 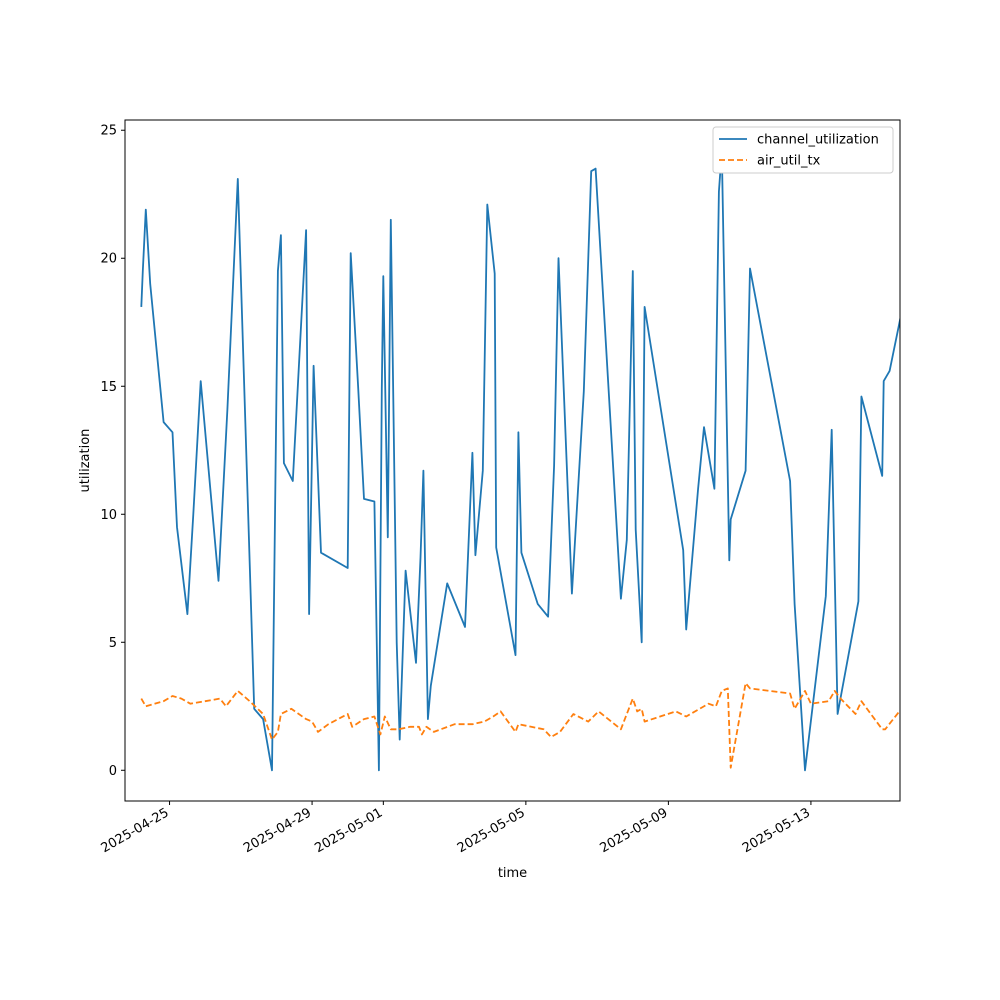 I want to click on legend-label-air-util-tx: air_util_tx, so click(x=789, y=161).